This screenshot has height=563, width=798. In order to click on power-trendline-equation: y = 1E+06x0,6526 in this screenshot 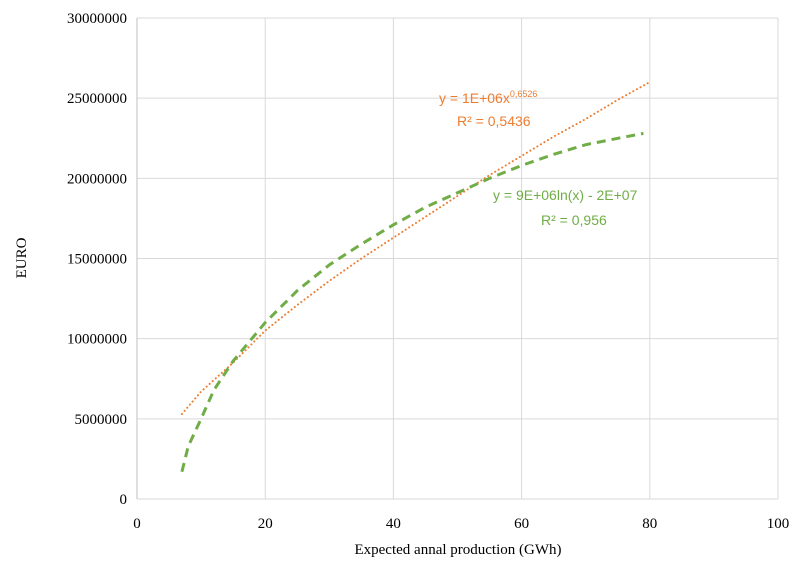, I will do `click(488, 97)`.